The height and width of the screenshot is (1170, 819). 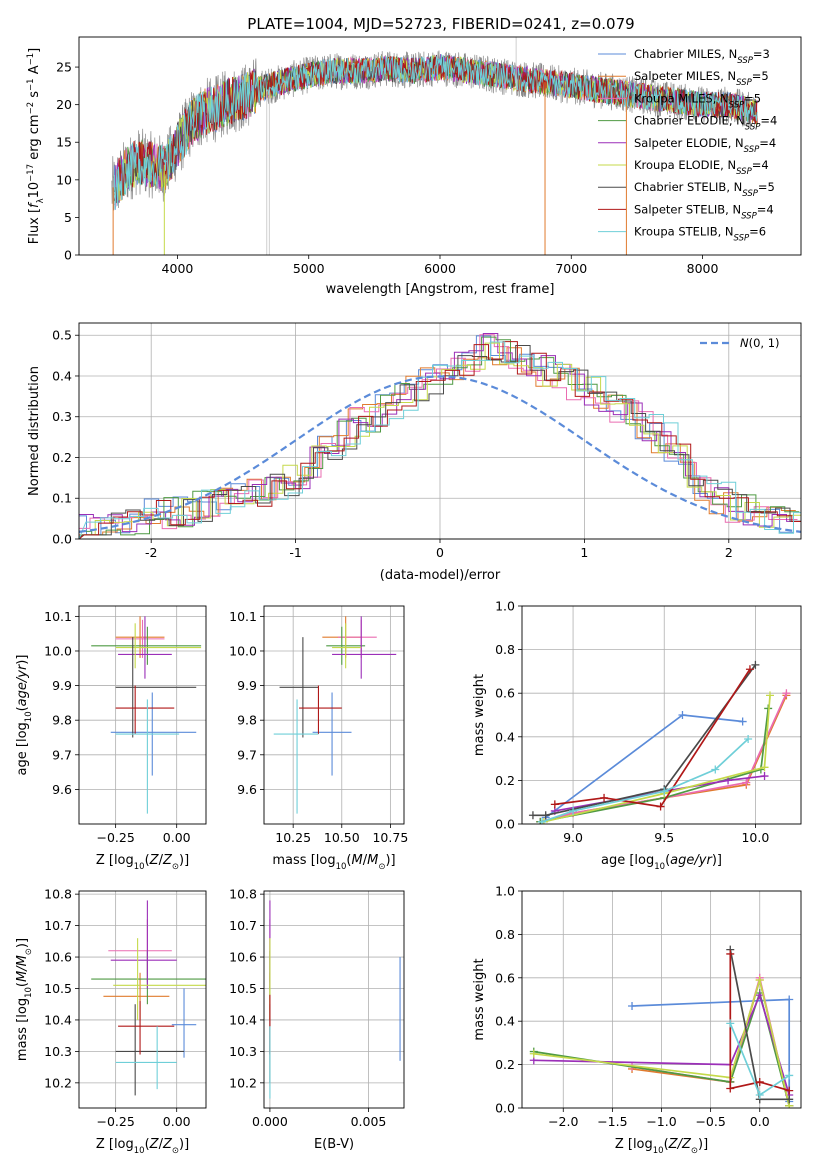 I want to click on x-tick-label: 0.00, so click(x=177, y=837).